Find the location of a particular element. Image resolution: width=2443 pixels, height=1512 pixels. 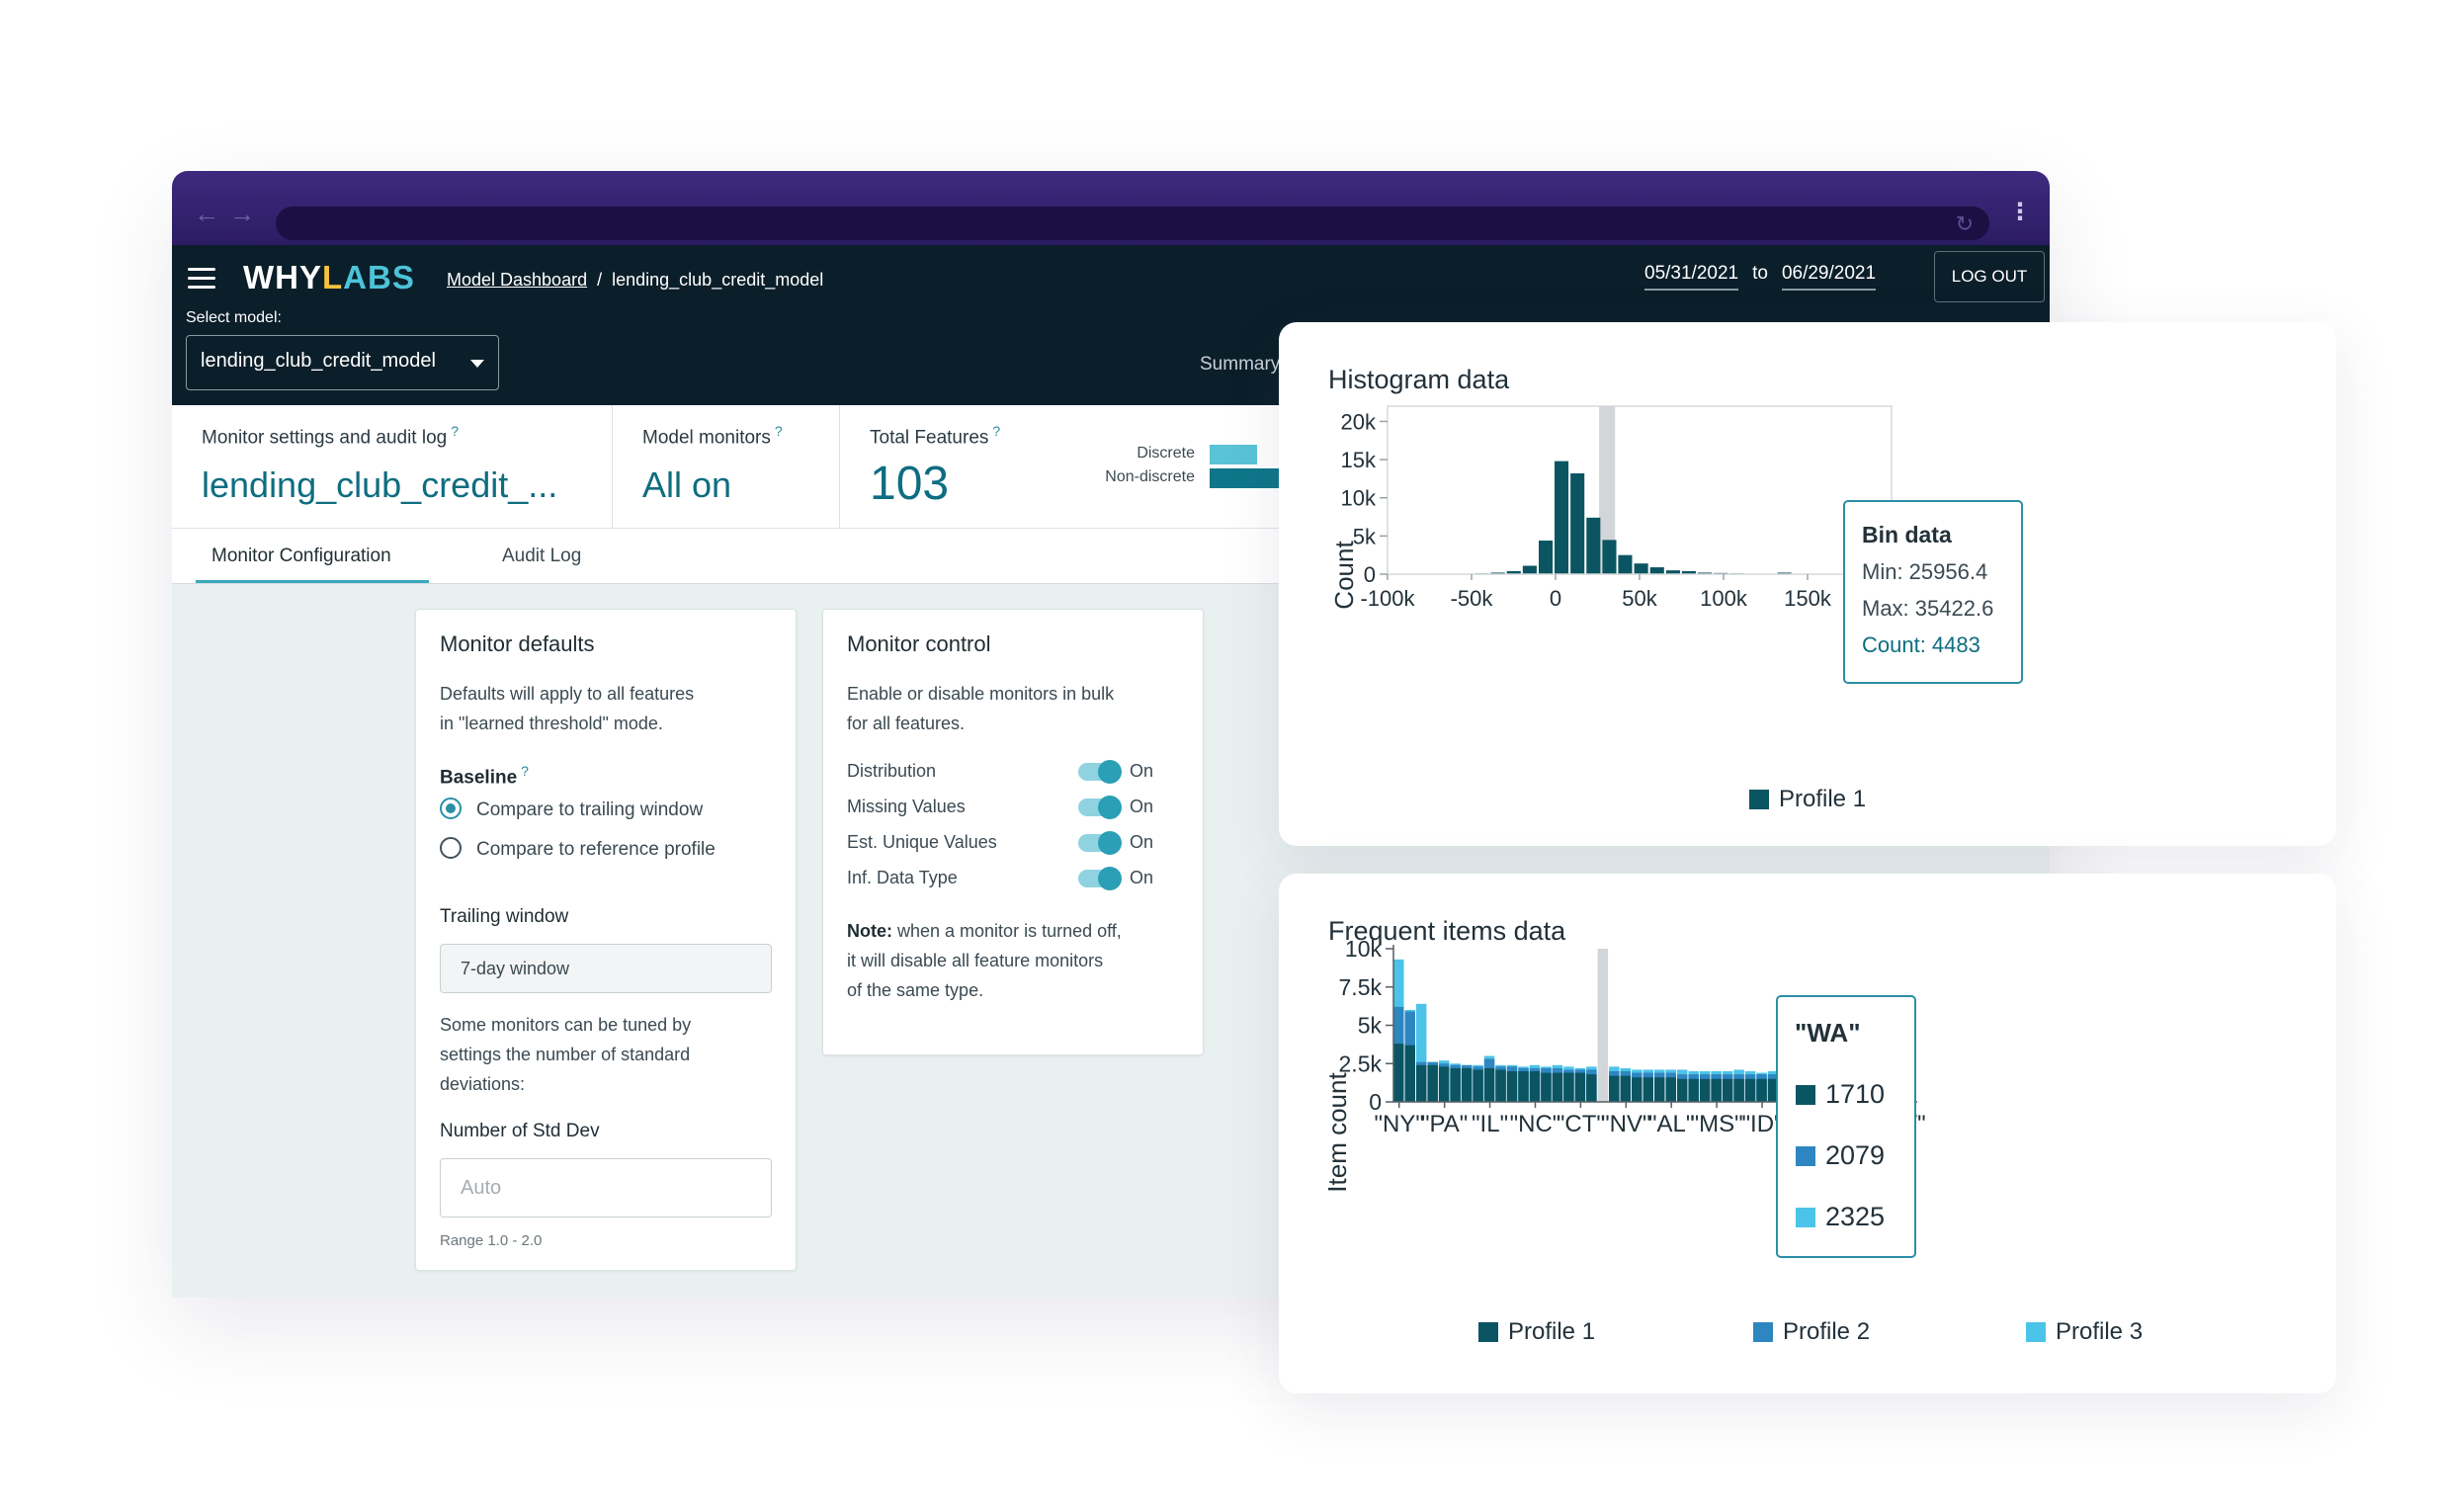

caret-down-icon is located at coordinates (477, 364).